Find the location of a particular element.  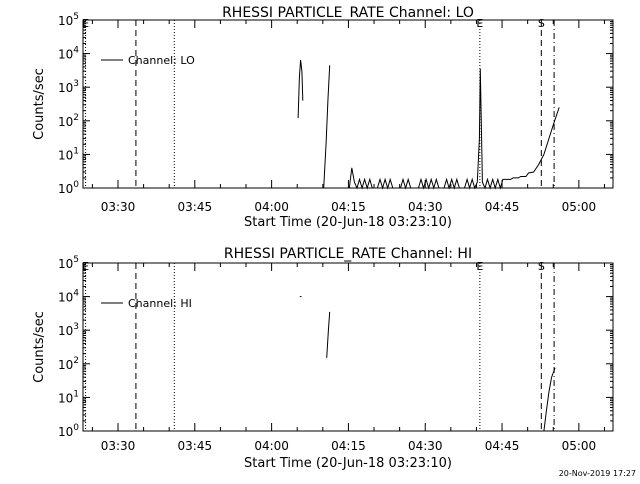

legend-label: Channel: LO is located at coordinates (161, 60).